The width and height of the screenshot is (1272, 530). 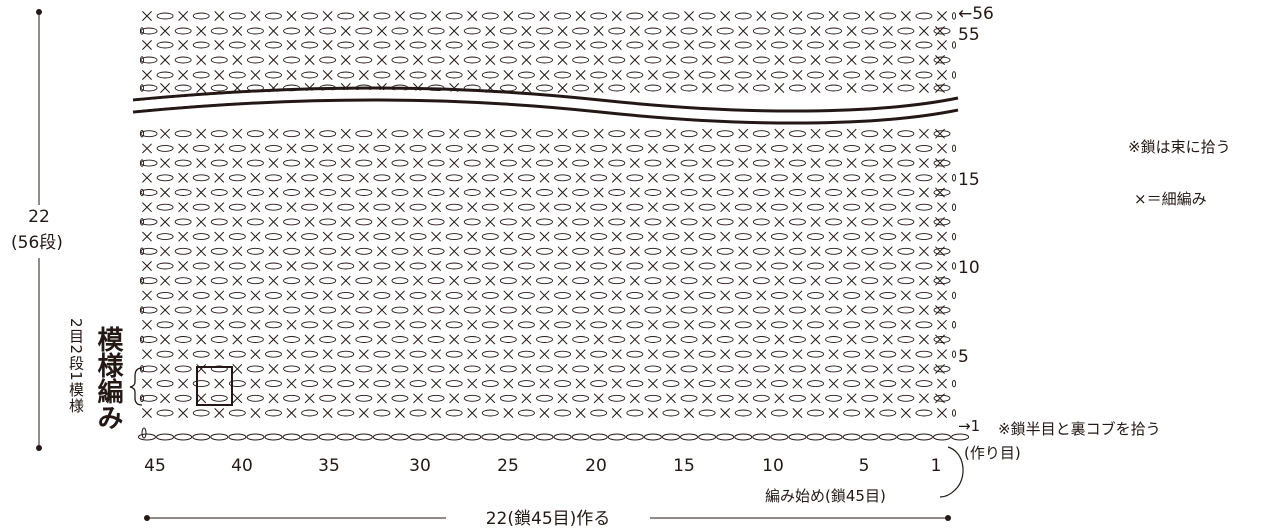 What do you see at coordinates (545, 99) in the screenshot?
I see `break-line-top` at bounding box center [545, 99].